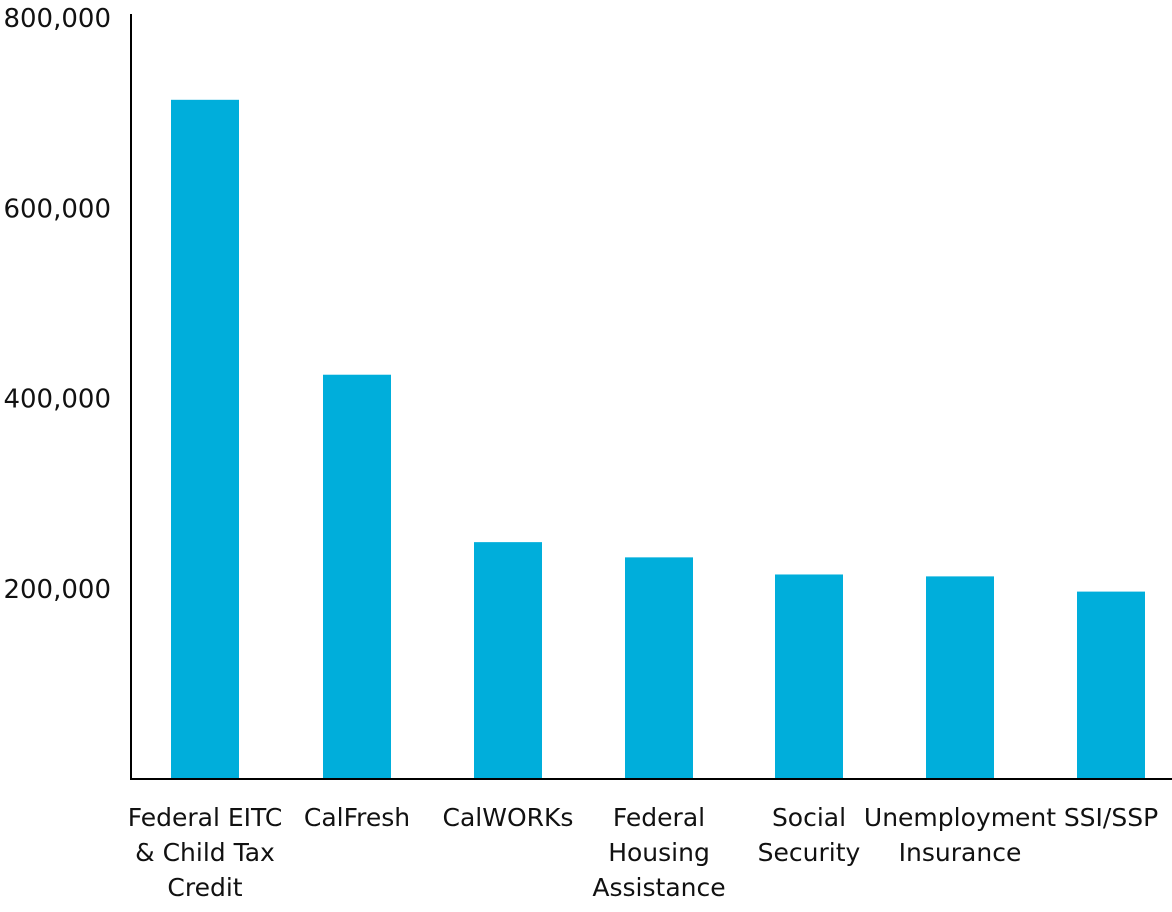 The image size is (1172, 912). Describe the element at coordinates (809, 817) in the screenshot. I see `x-category-label-line: Social` at that location.